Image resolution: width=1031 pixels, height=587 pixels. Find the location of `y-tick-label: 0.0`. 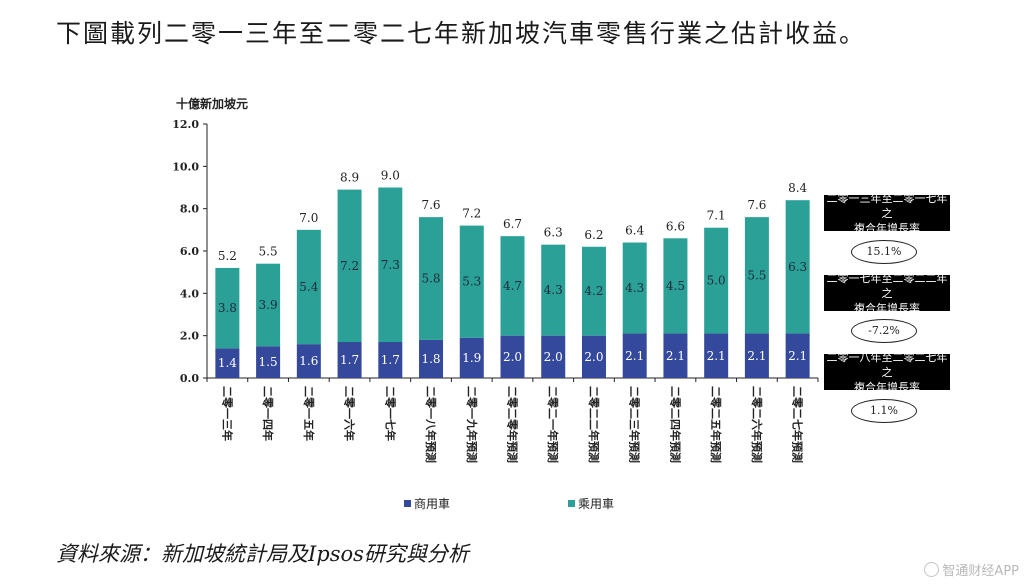

y-tick-label: 0.0 is located at coordinates (189, 378).